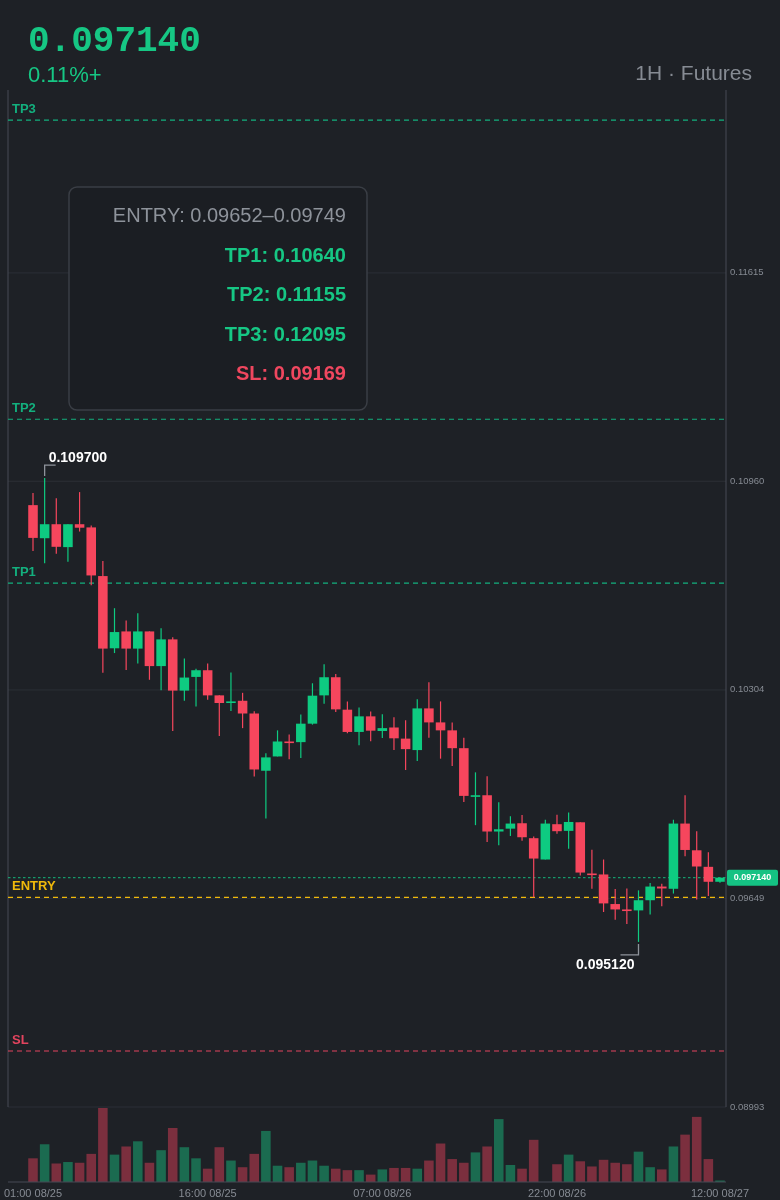 The image size is (780, 1200). Describe the element at coordinates (285, 254) in the screenshot. I see `annotation: TP1: 0.10640` at that location.